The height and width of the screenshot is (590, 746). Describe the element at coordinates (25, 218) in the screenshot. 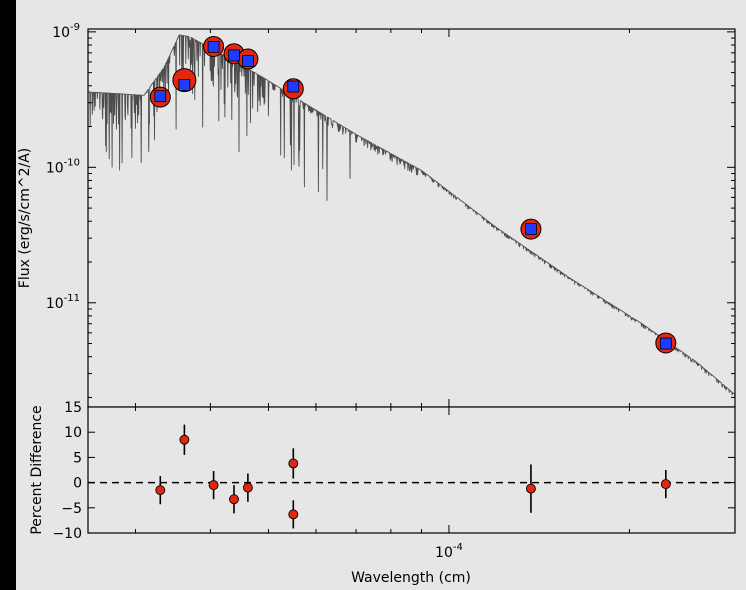

I see `top-y-axis-label: Flux (erg/s/cm^2/A)` at that location.